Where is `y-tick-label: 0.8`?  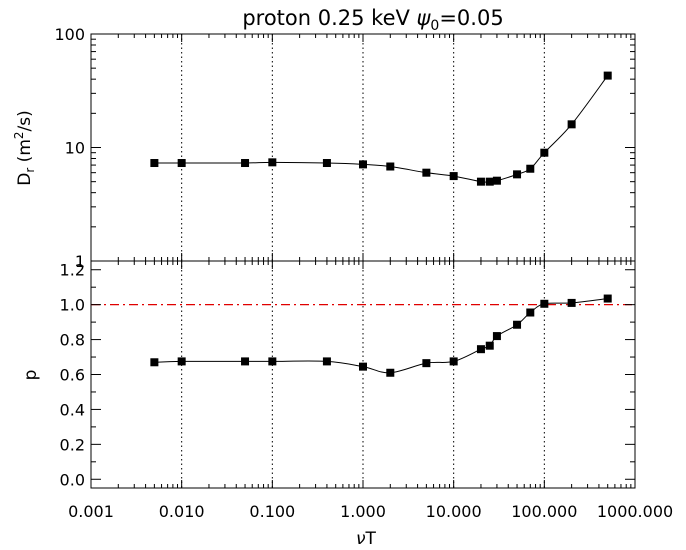 y-tick-label: 0.8 is located at coordinates (72, 340).